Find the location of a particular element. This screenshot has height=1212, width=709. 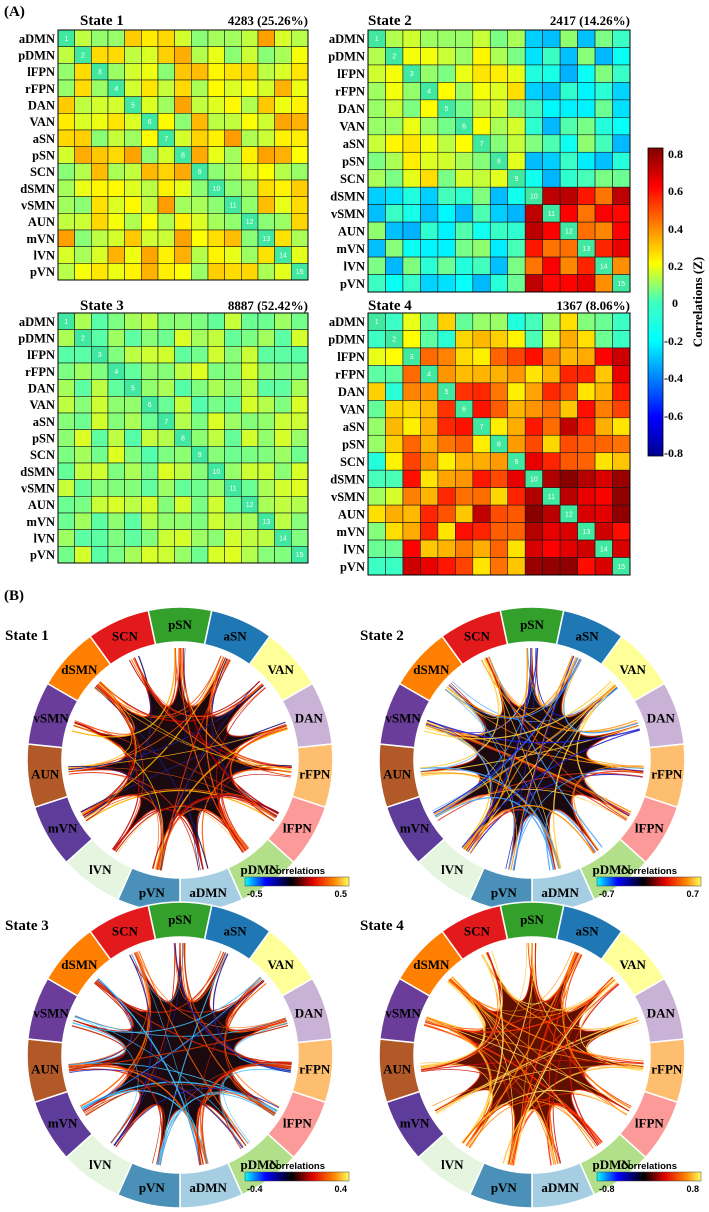

diagonal-index: 4 is located at coordinates (116, 89).